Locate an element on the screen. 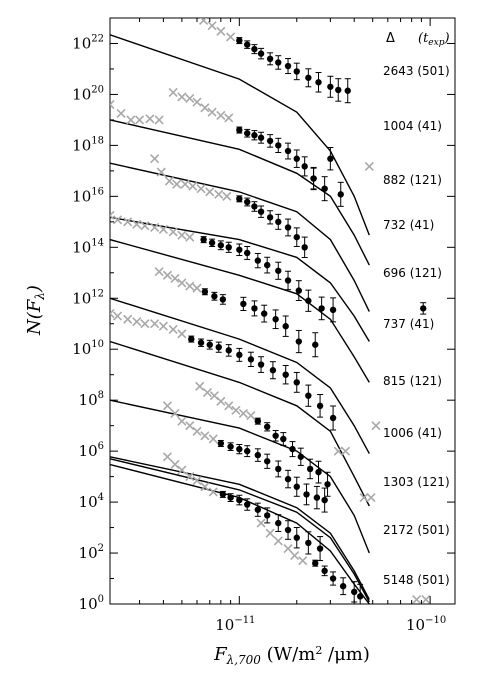 The height and width of the screenshot is (700, 500). row-label: 696 (121) is located at coordinates (412, 273).